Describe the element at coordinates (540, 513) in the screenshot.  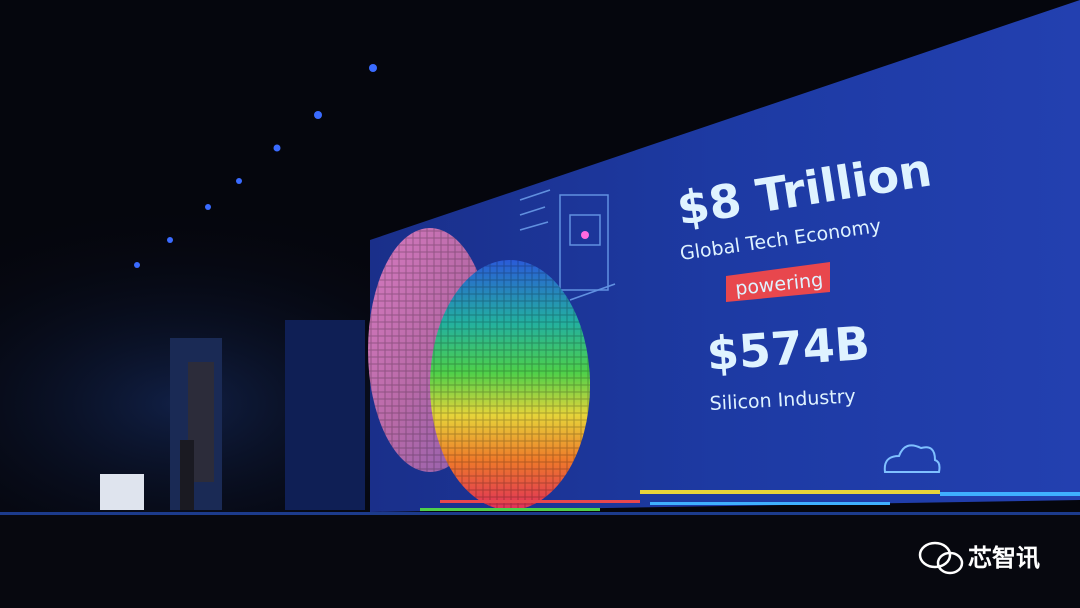
I see `stage-edge` at that location.